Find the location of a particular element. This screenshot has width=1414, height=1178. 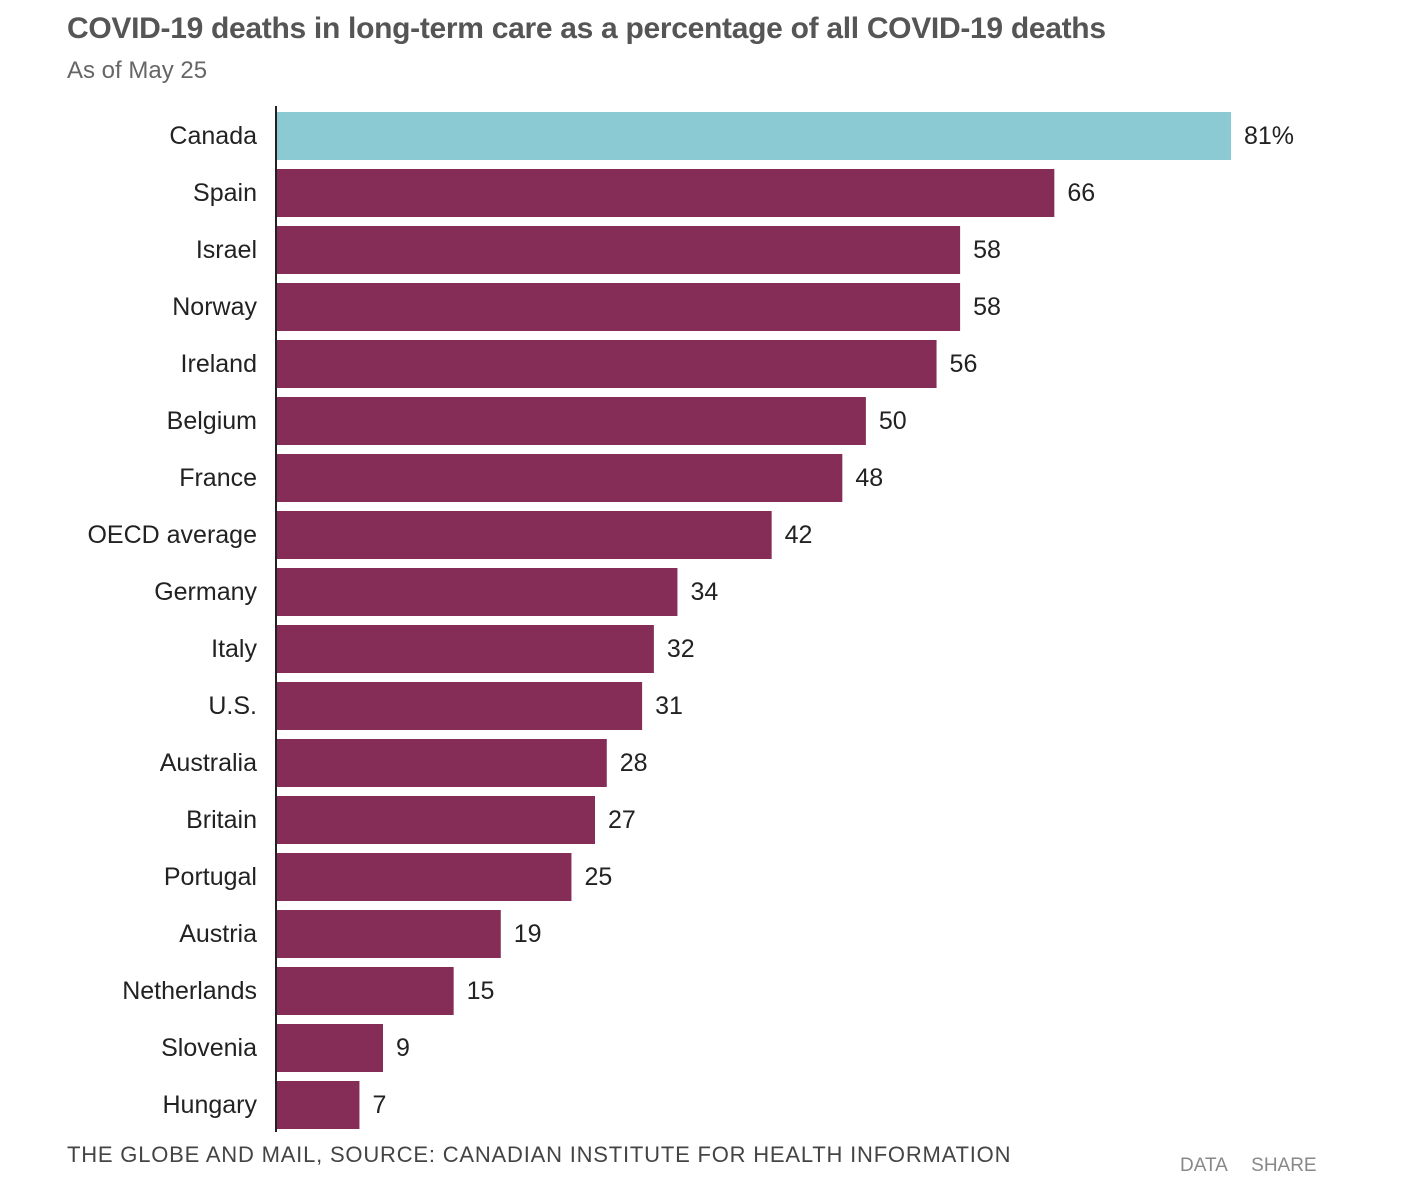

chart-subtitle: As of May 25 is located at coordinates (137, 70).